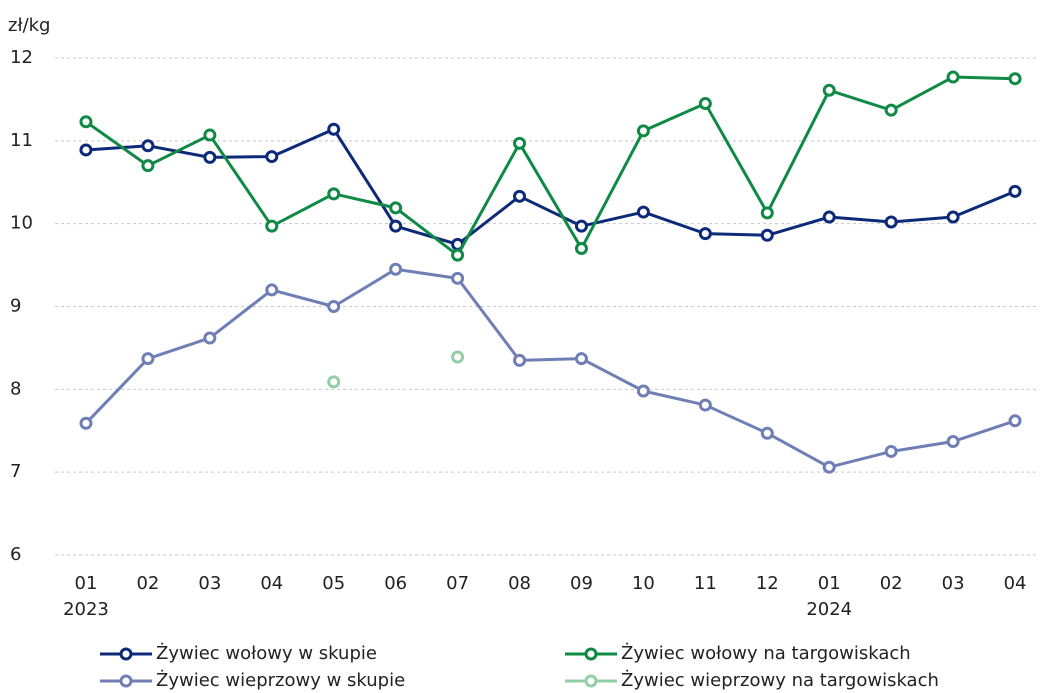  Describe the element at coordinates (829, 609) in the screenshot. I see `x-year-label: 2024` at that location.